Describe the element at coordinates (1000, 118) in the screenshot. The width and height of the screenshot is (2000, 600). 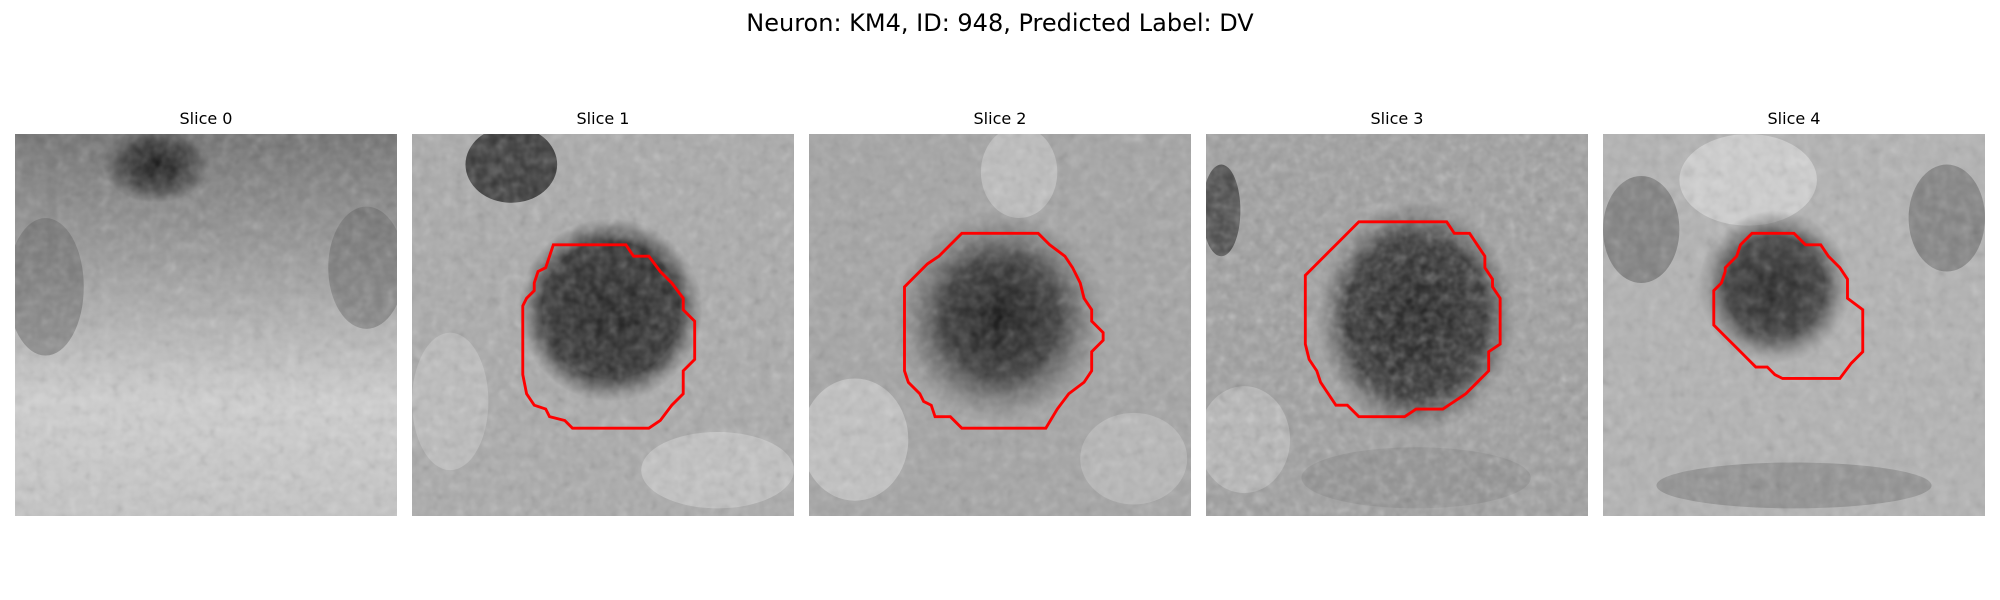
I see `slice-title-2: Slice 2` at that location.